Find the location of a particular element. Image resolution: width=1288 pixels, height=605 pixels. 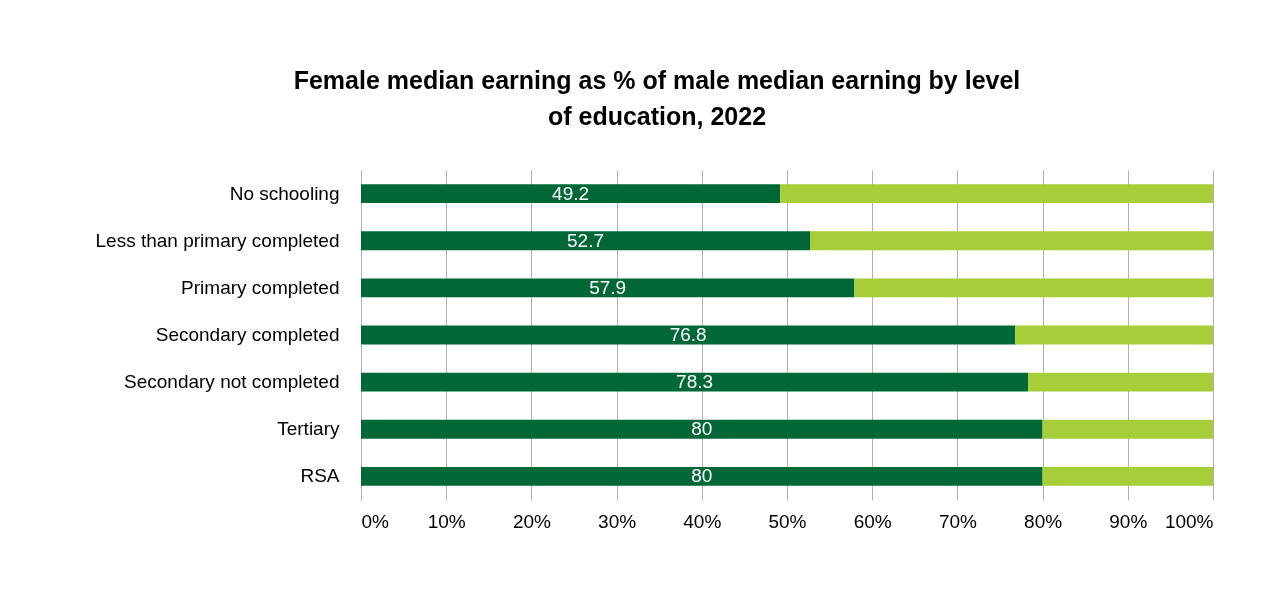

x-tick-label: 60% is located at coordinates (872, 521).